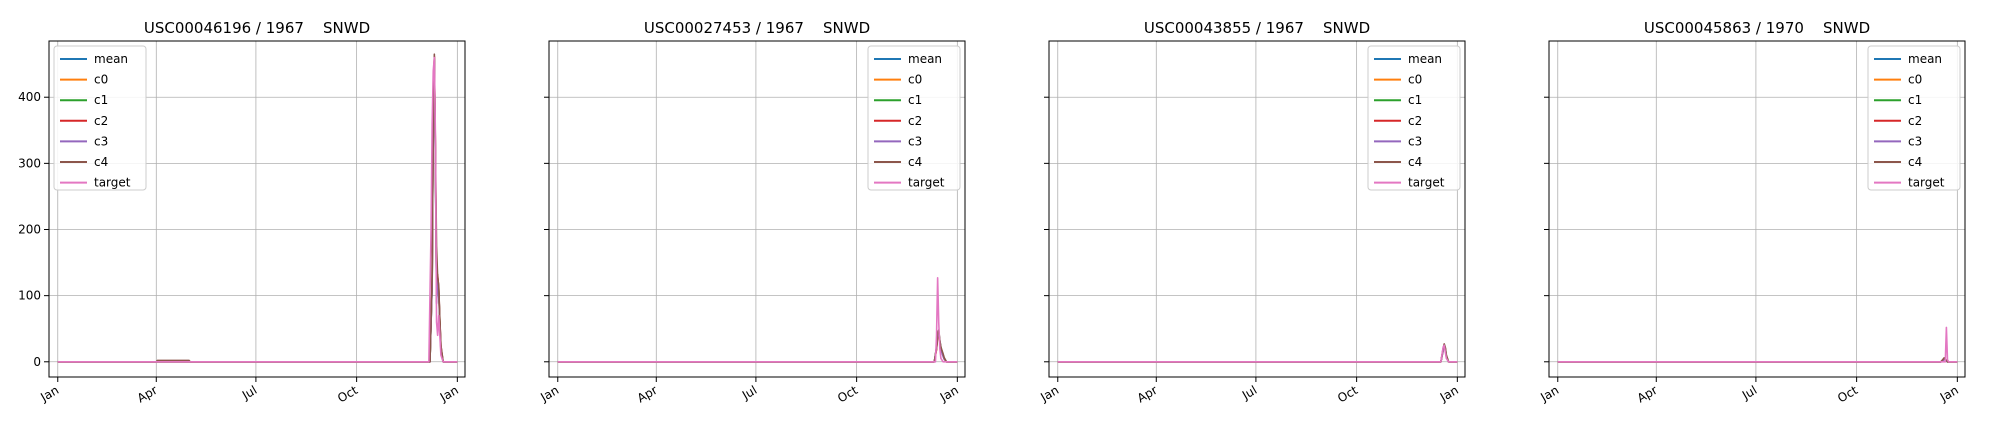  I want to click on y-tick-label: 300, so click(29, 163).